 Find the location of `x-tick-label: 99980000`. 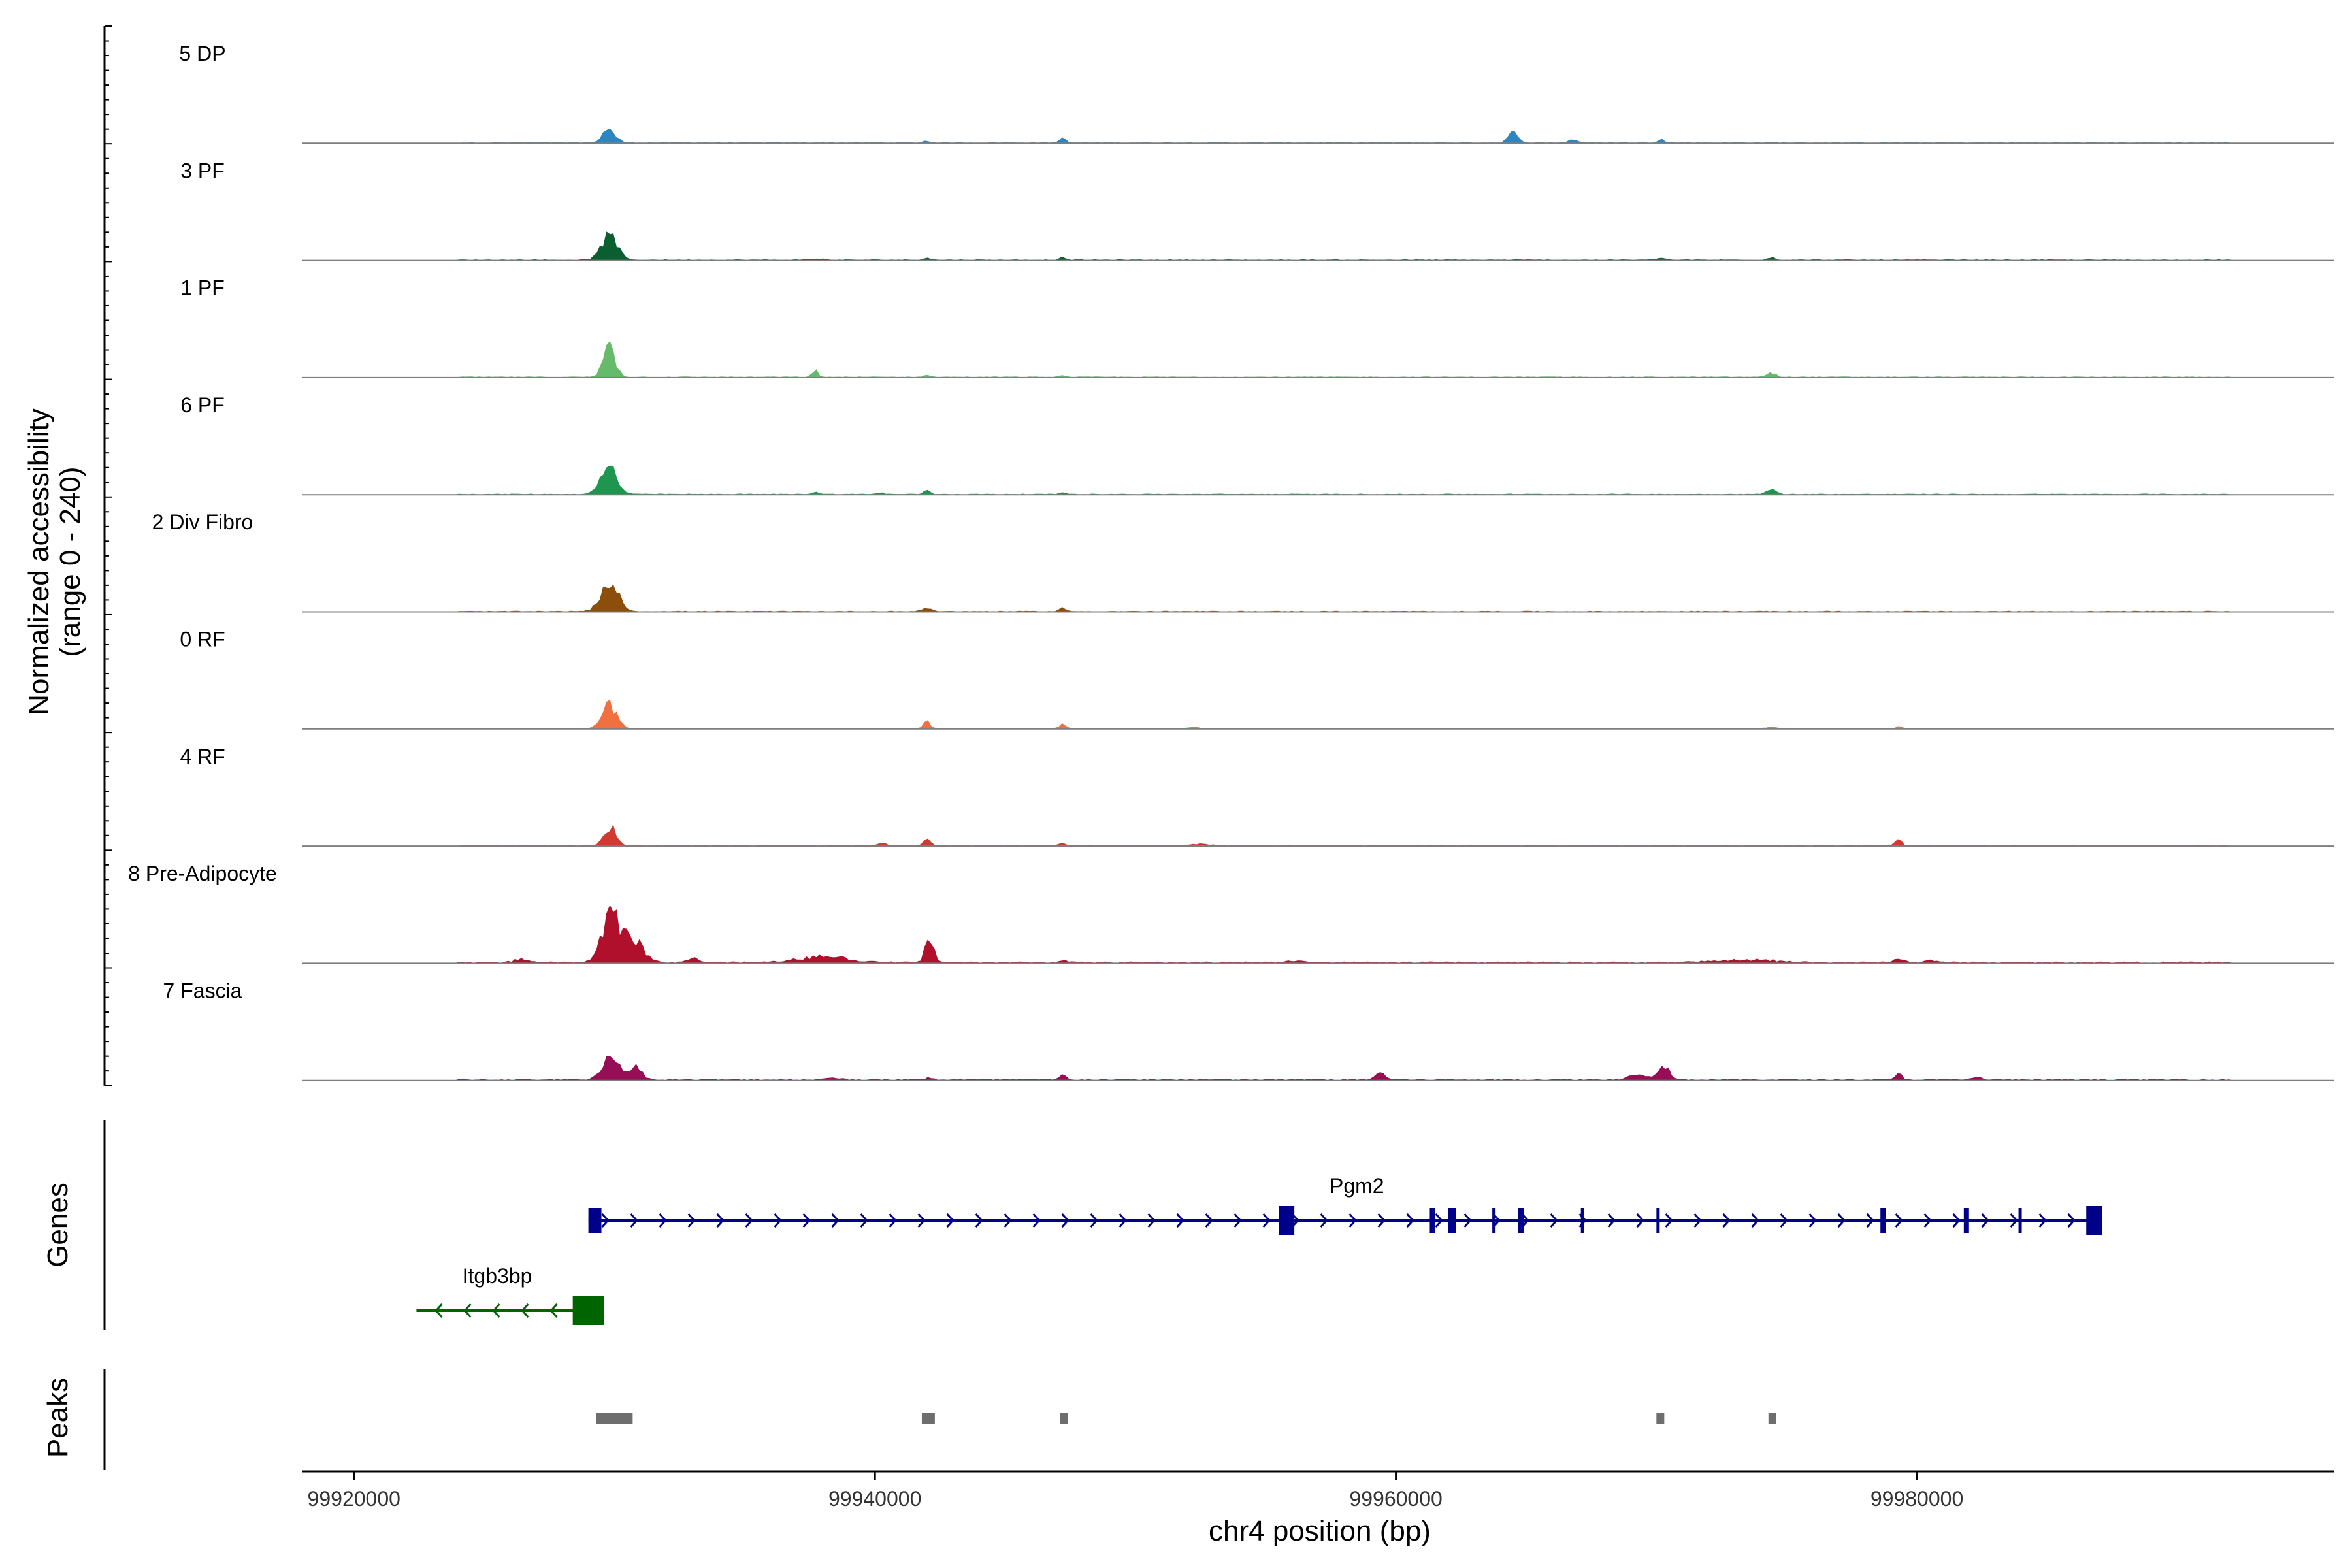

x-tick-label: 99980000 is located at coordinates (1916, 1499).